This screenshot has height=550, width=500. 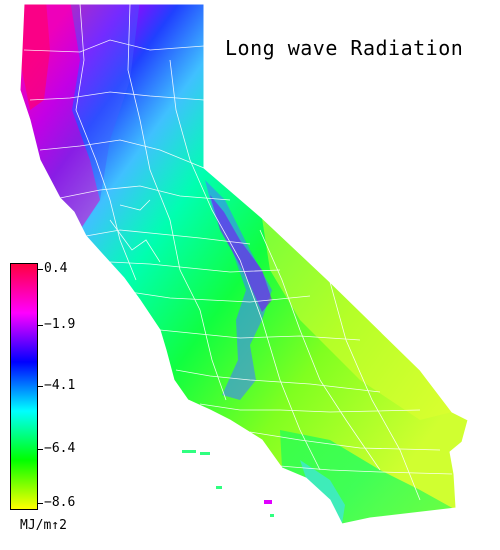 What do you see at coordinates (60, 502) in the screenshot?
I see `legend-tick-label: −8.6` at bounding box center [60, 502].